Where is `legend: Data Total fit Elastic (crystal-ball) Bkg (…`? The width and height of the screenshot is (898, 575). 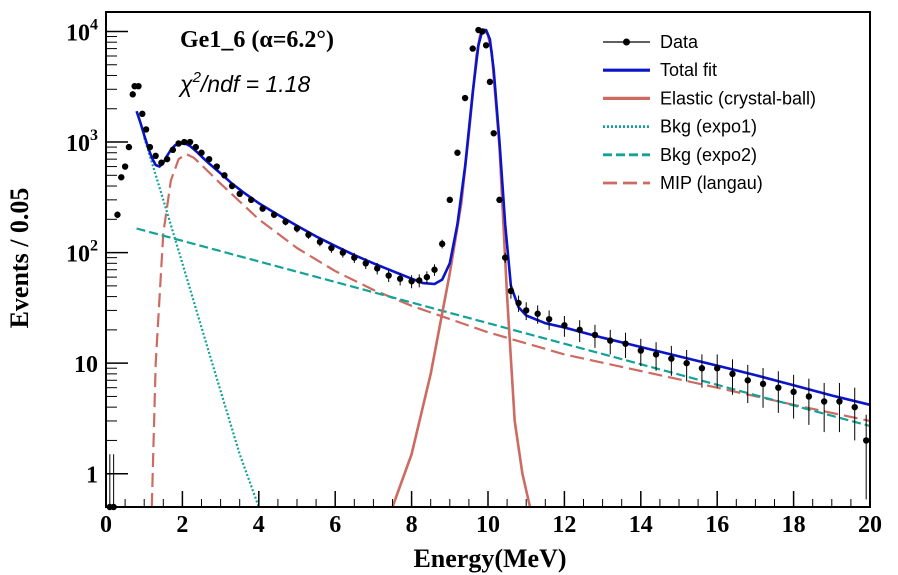
legend: Data Total fit Elastic (crystal-ball) Bkg (… is located at coordinates (709, 112).